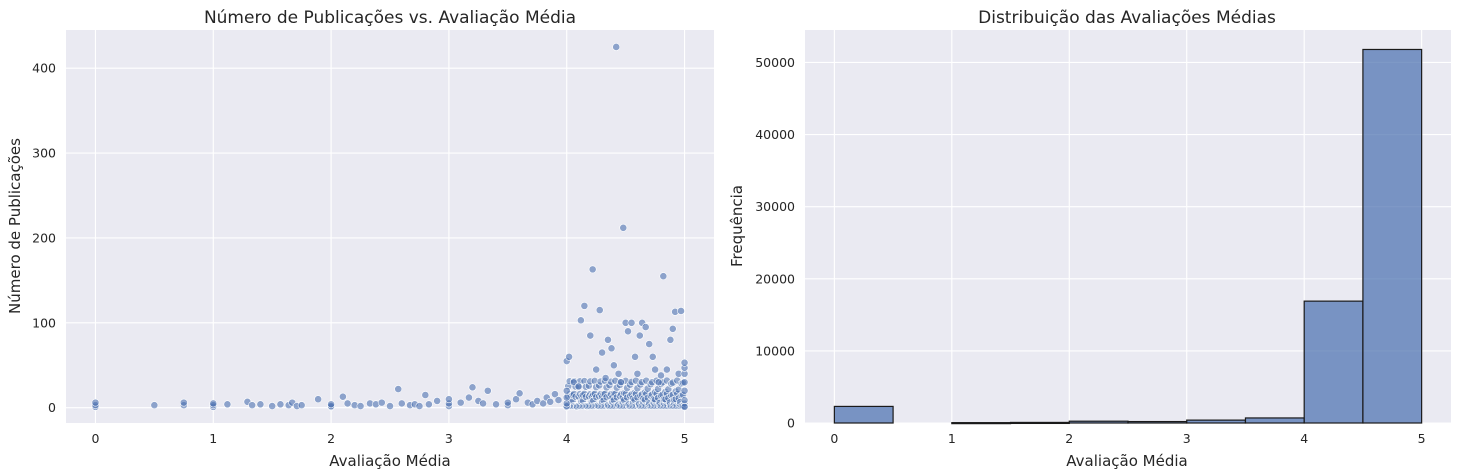 This screenshot has width=1460, height=476. What do you see at coordinates (1127, 18) in the screenshot?
I see `histogram-title: Distribuição das Avaliações Médias` at bounding box center [1127, 18].